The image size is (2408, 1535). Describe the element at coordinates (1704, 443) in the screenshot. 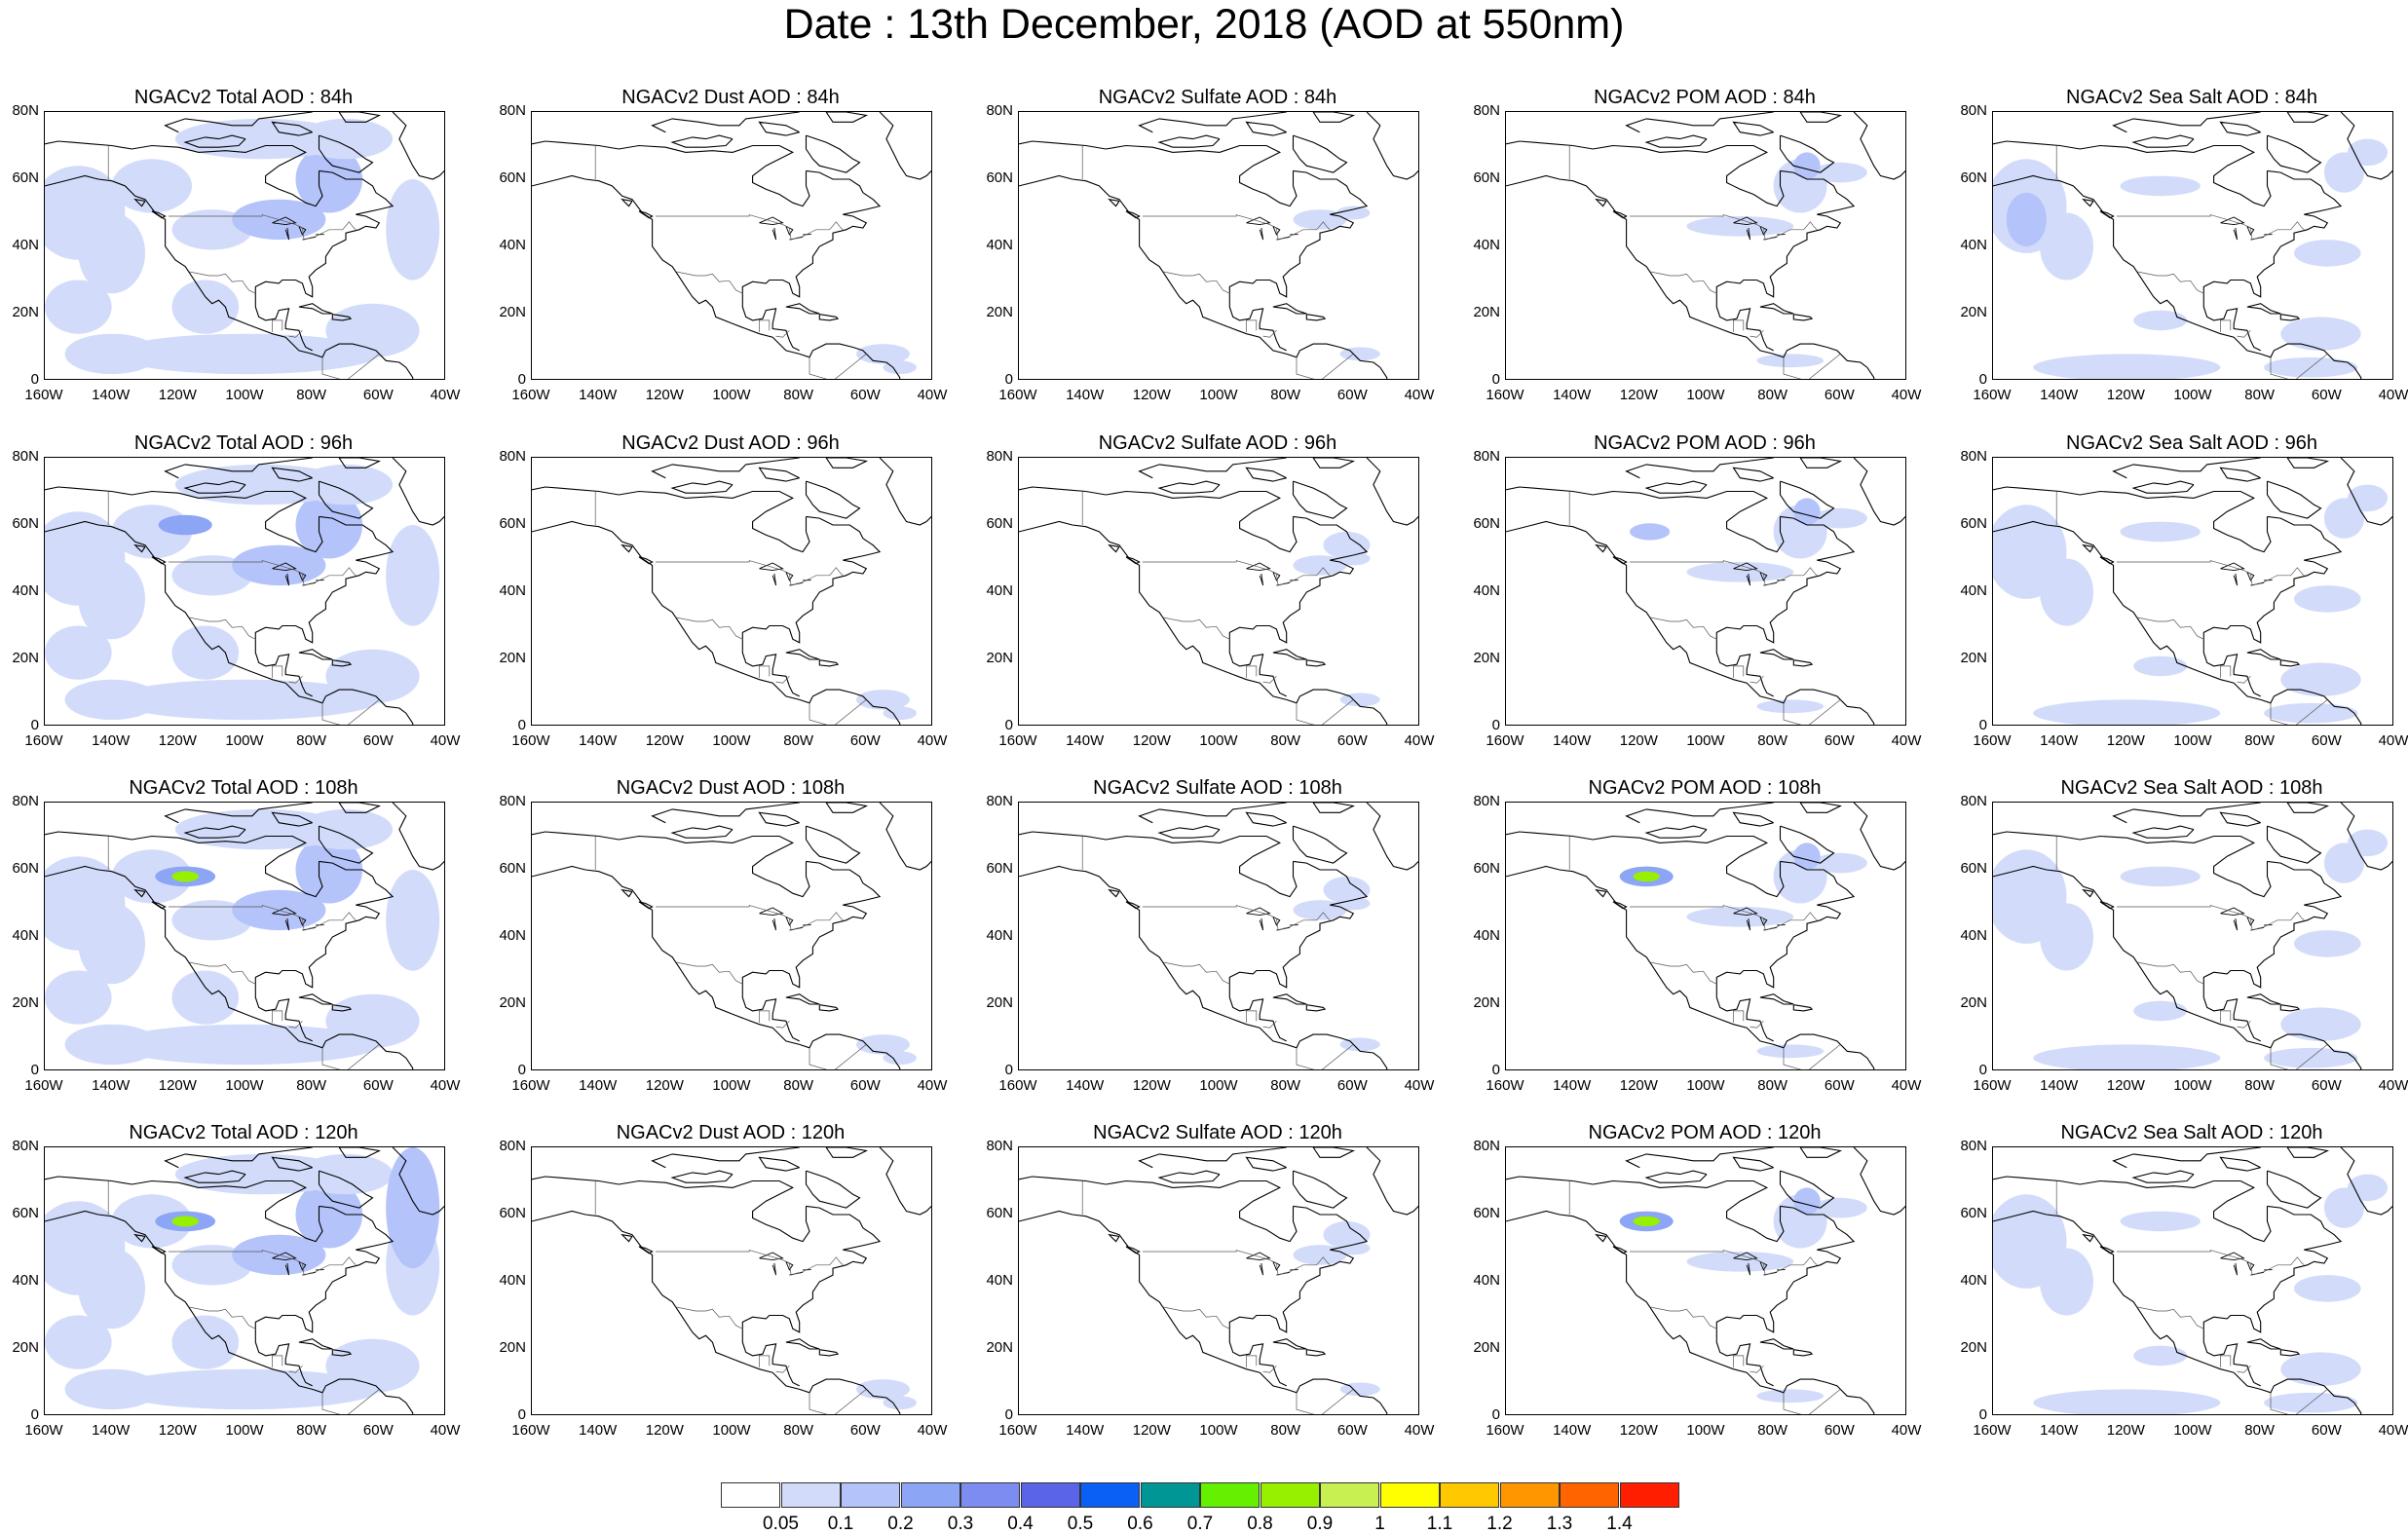

I see `panel-title: NGACv2 POM AOD : 96h` at that location.